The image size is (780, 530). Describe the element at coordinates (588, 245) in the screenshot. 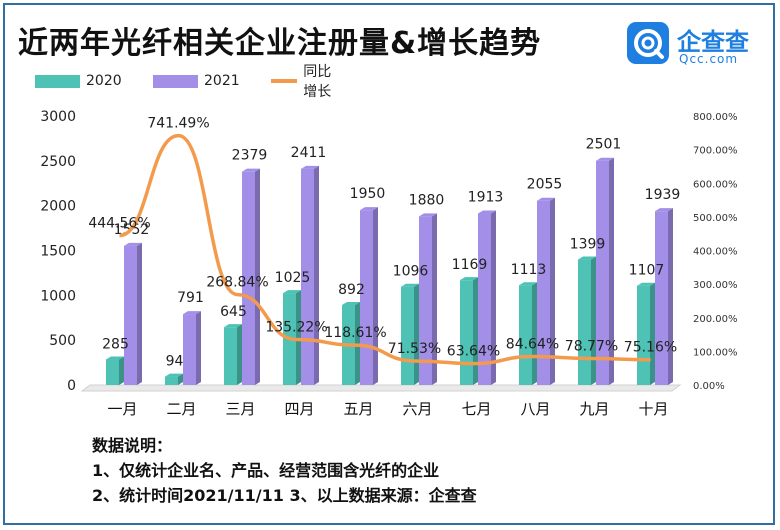

I see `data-label-2020: 1399` at that location.